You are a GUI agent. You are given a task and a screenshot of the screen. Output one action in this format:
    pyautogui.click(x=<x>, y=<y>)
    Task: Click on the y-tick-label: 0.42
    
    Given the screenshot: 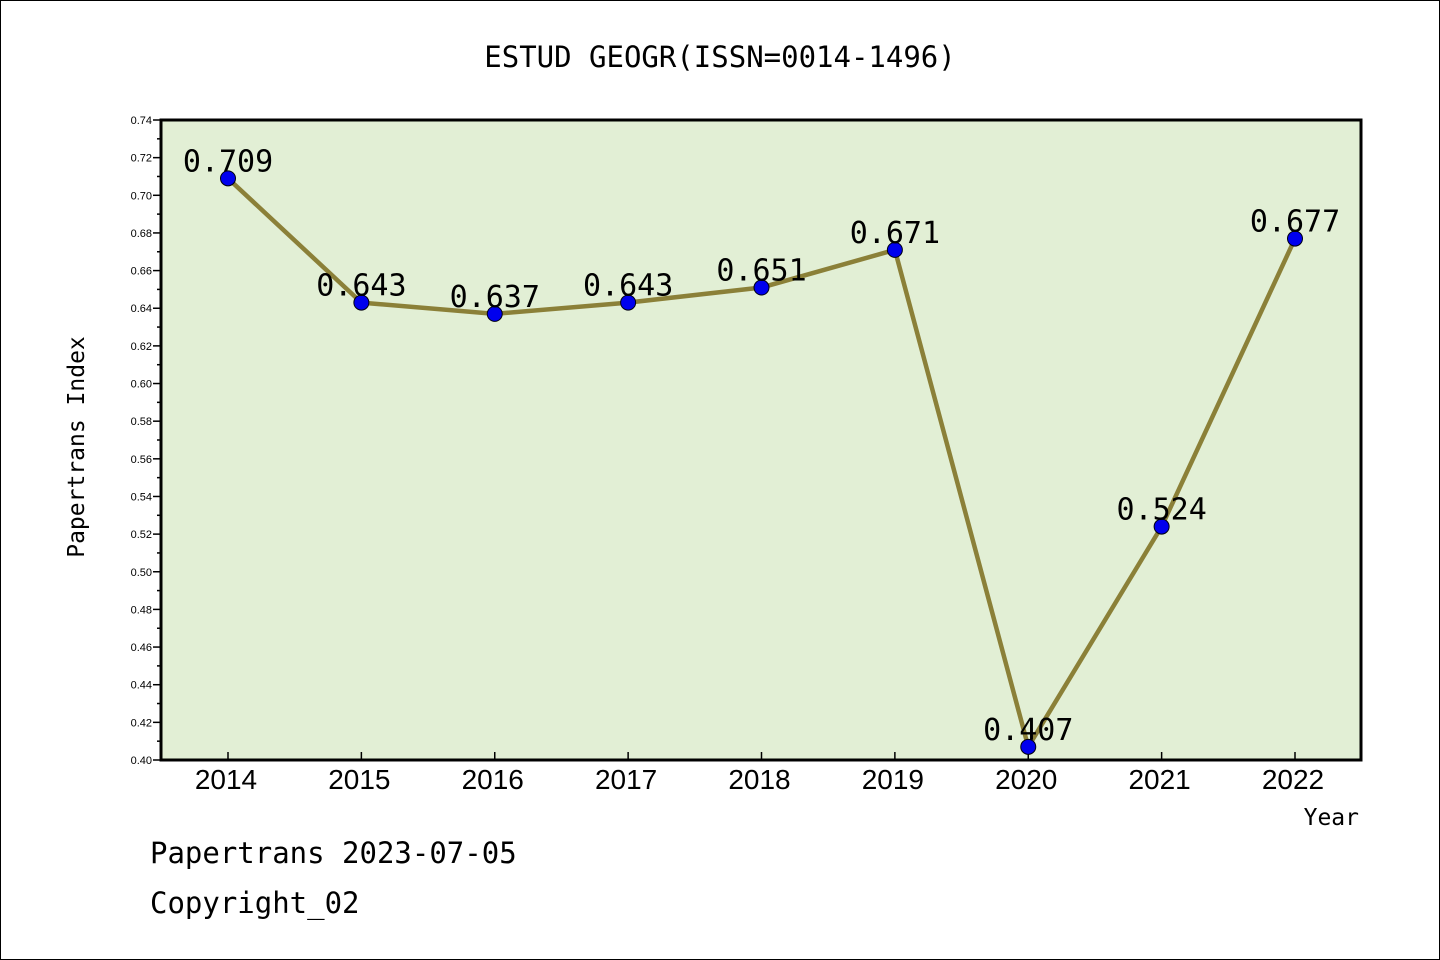 What is the action you would take?
    pyautogui.click(x=141, y=723)
    